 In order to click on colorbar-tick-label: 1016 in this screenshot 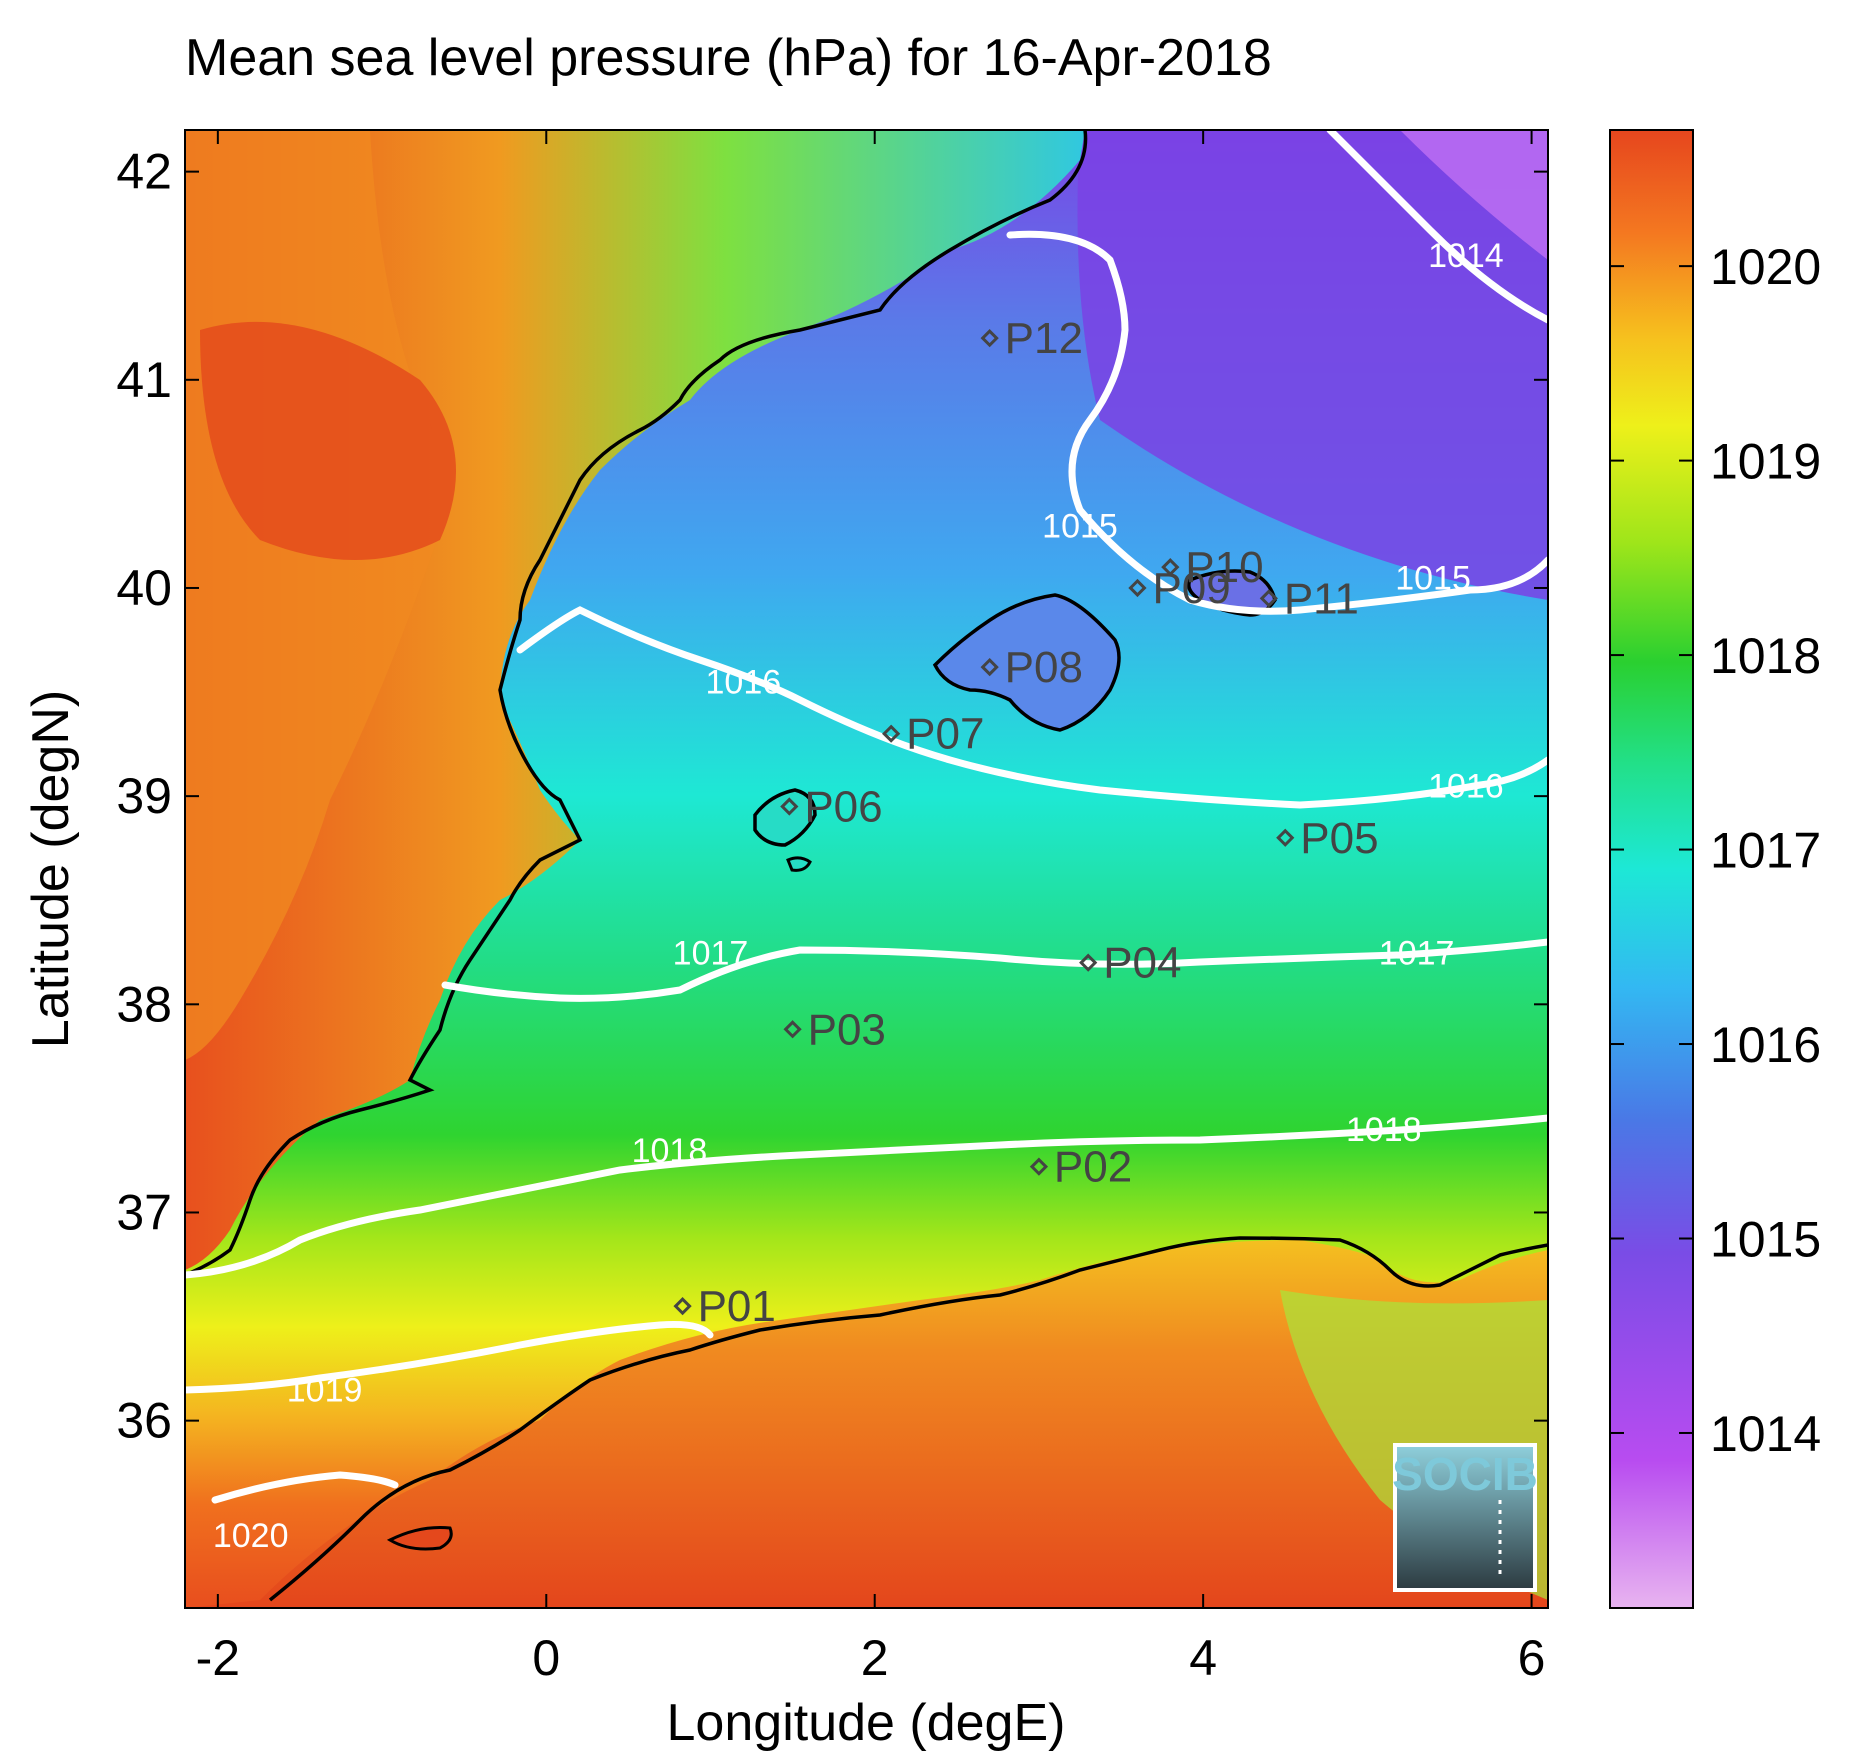, I will do `click(1765, 1045)`.